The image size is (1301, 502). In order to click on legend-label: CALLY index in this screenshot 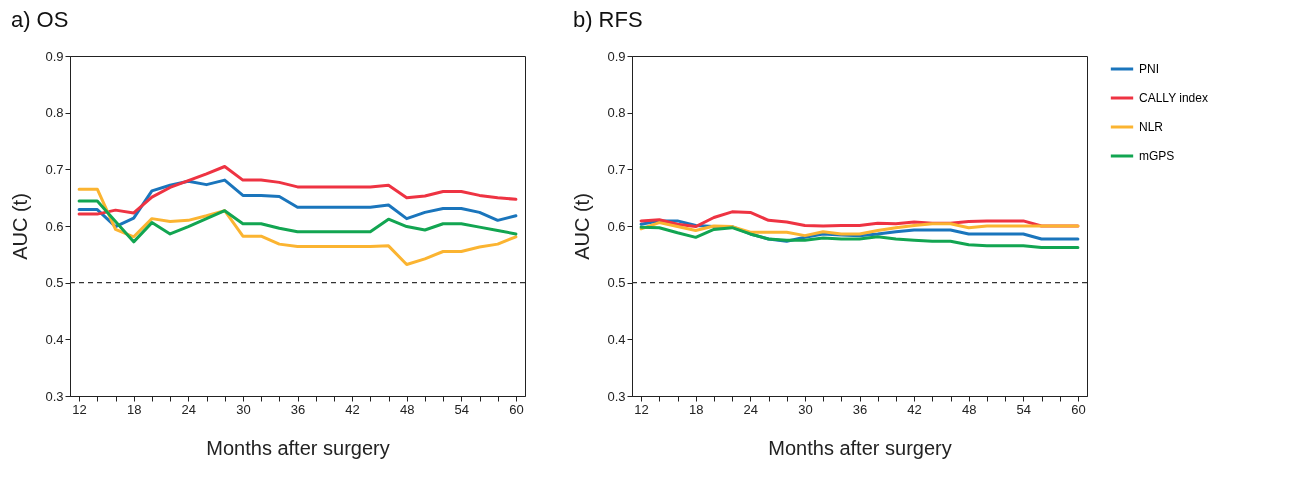, I will do `click(1173, 98)`.